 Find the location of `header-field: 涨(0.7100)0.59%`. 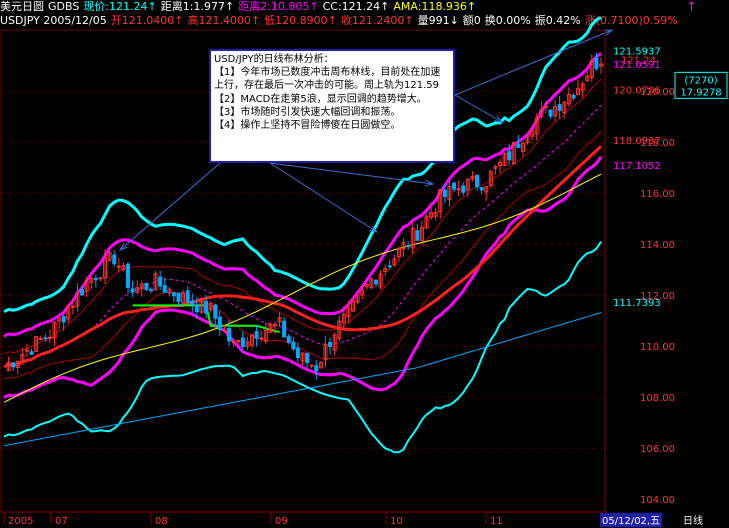

header-field: 涨(0.7100)0.59% is located at coordinates (631, 20).